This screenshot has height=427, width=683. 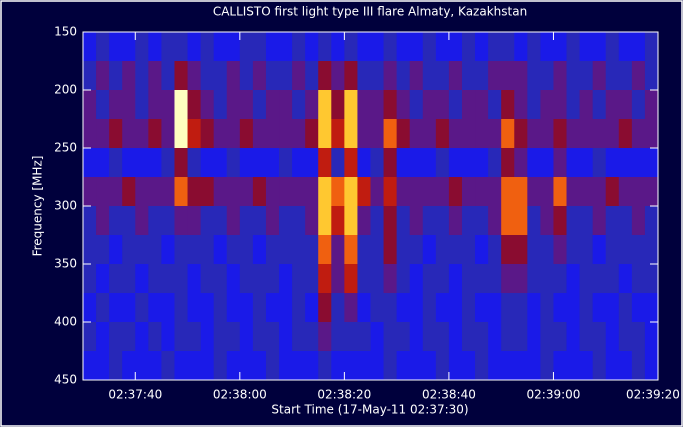 What do you see at coordinates (449, 395) in the screenshot?
I see `x-tick-label: 02:38:40` at bounding box center [449, 395].